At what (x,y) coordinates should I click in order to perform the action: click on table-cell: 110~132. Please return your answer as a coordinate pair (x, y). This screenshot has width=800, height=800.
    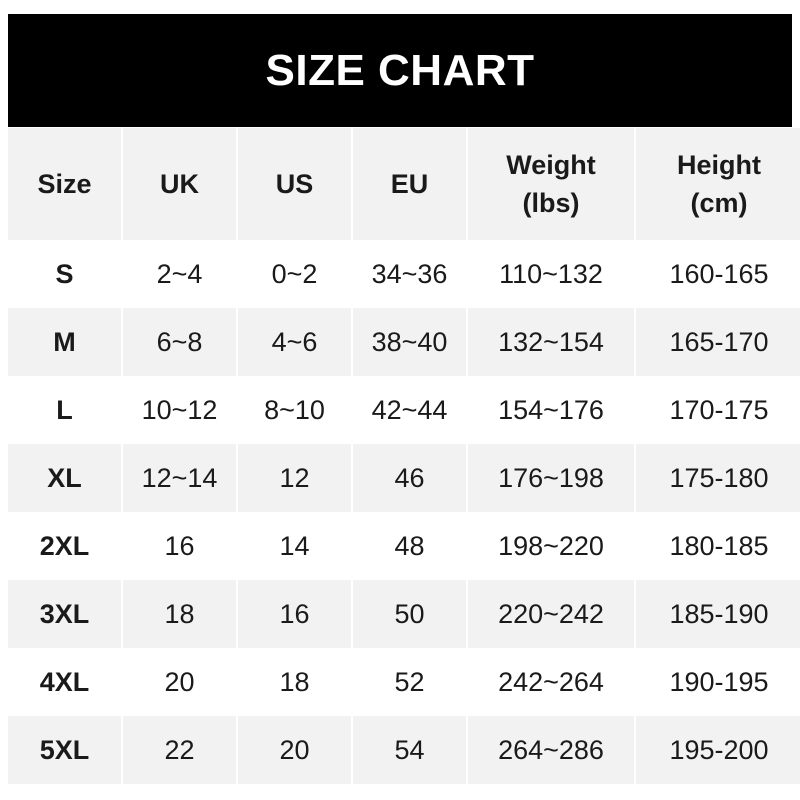
    Looking at the image, I should click on (551, 273).